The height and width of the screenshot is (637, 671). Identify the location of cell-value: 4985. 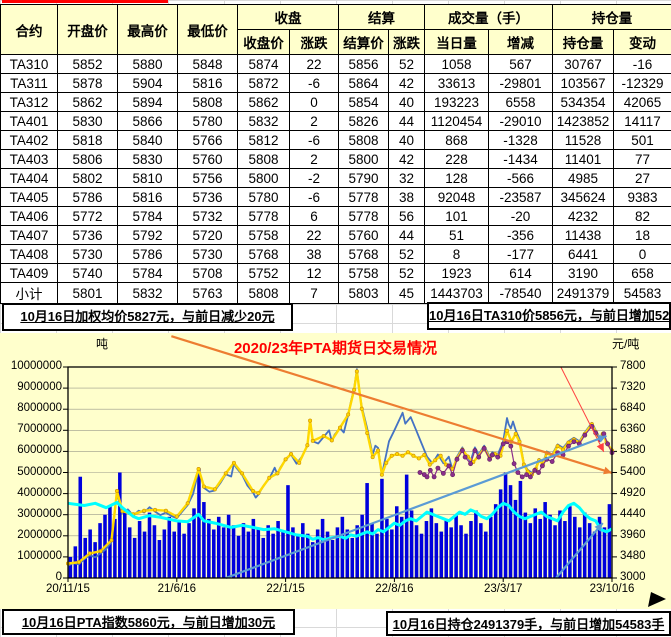
(583, 178).